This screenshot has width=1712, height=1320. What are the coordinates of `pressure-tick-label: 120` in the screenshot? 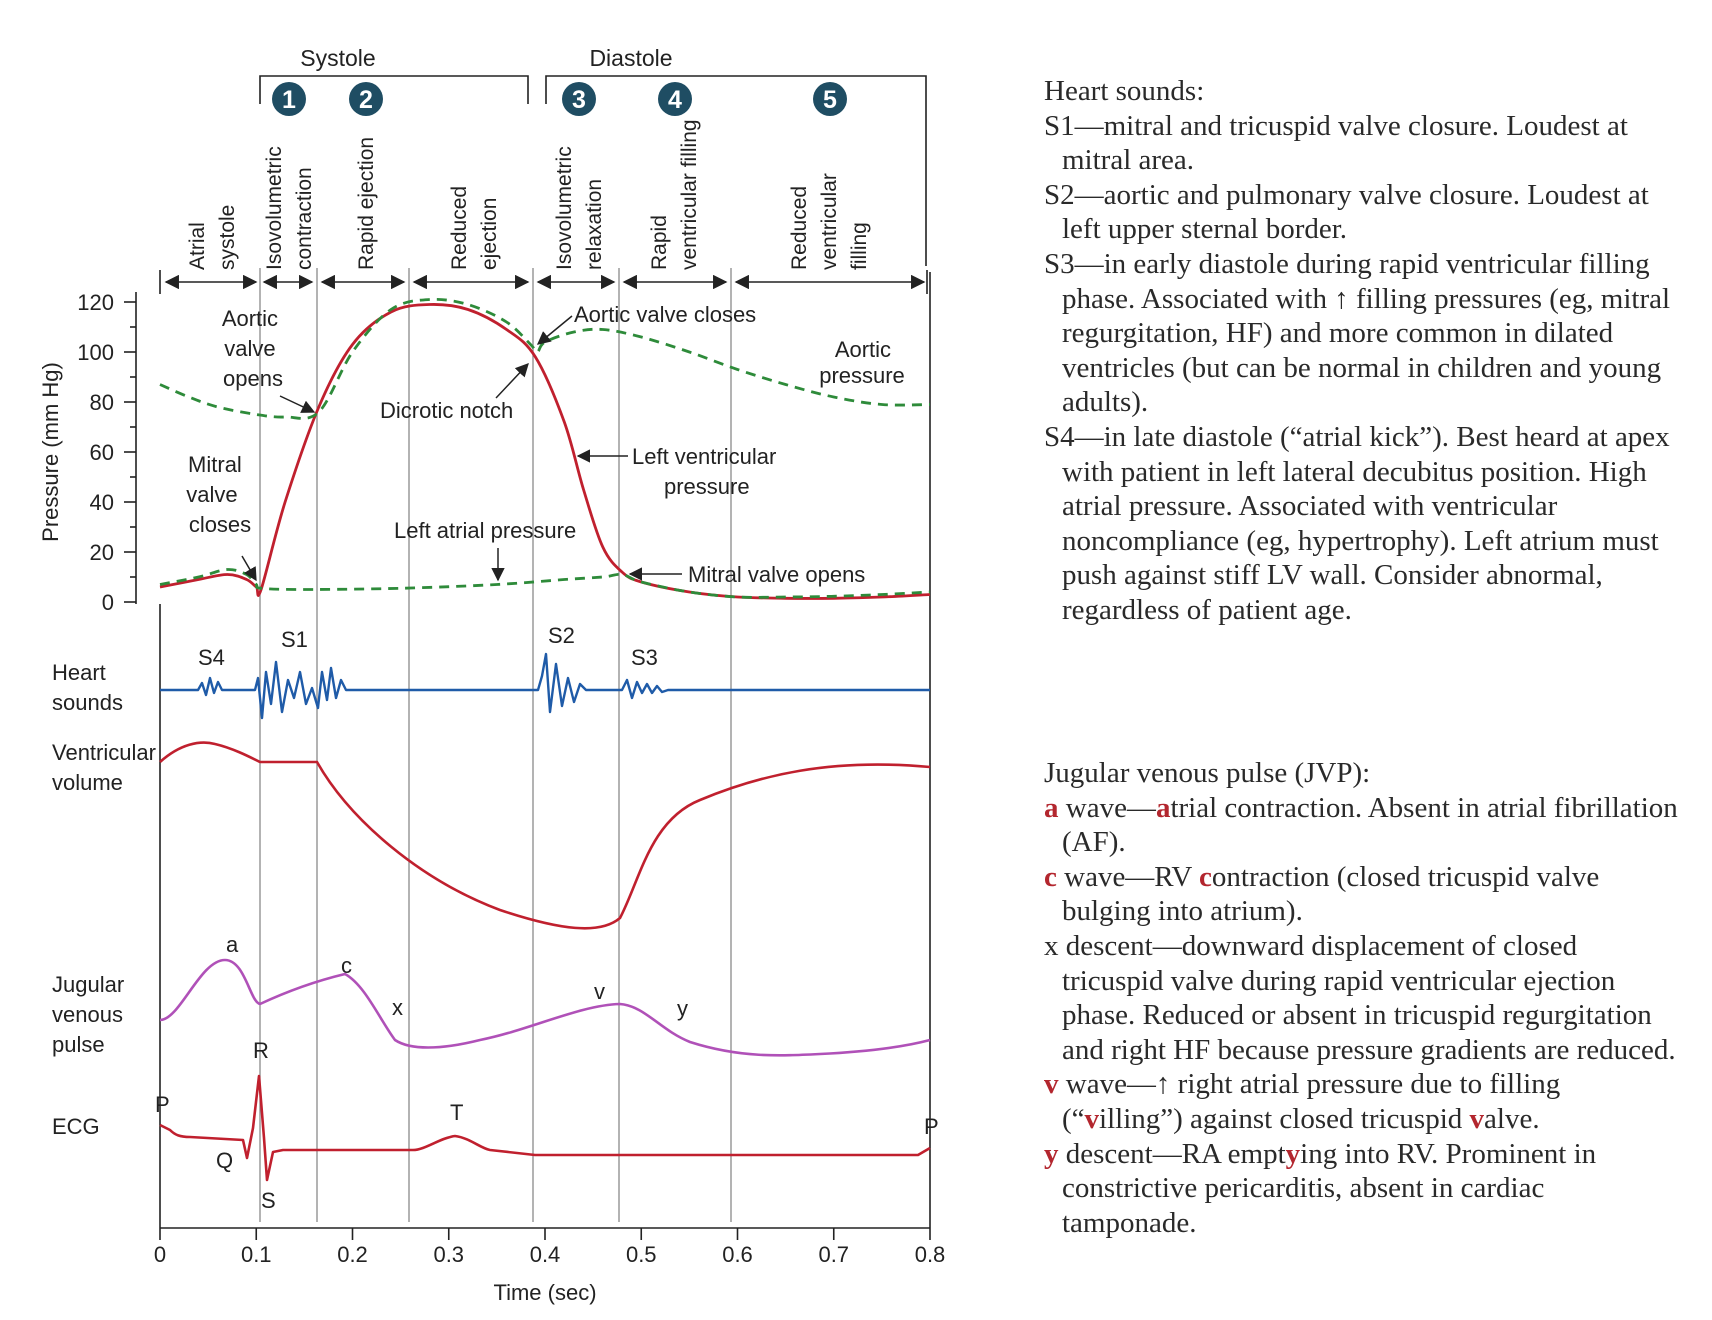 It's located at (95, 302).